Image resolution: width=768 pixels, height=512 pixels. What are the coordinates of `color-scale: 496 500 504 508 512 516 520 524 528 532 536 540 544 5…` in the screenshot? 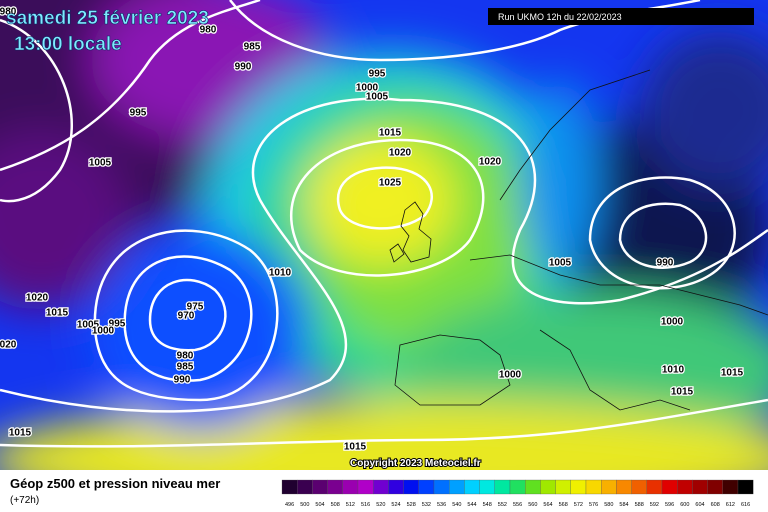 It's located at (517, 493).